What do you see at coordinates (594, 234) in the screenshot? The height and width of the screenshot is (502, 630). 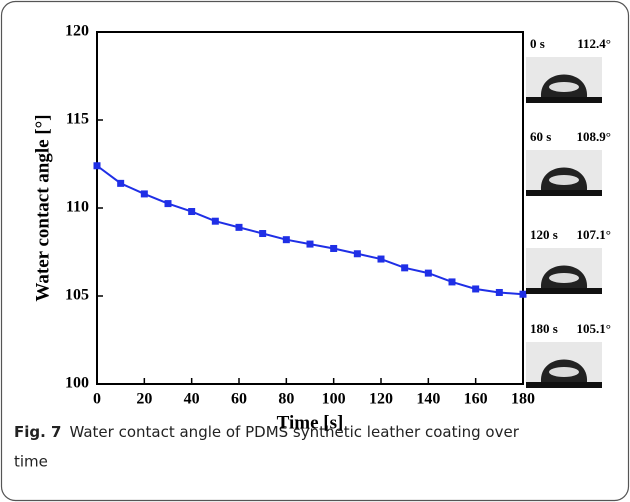 I see `inset-angle: 107.1°` at bounding box center [594, 234].